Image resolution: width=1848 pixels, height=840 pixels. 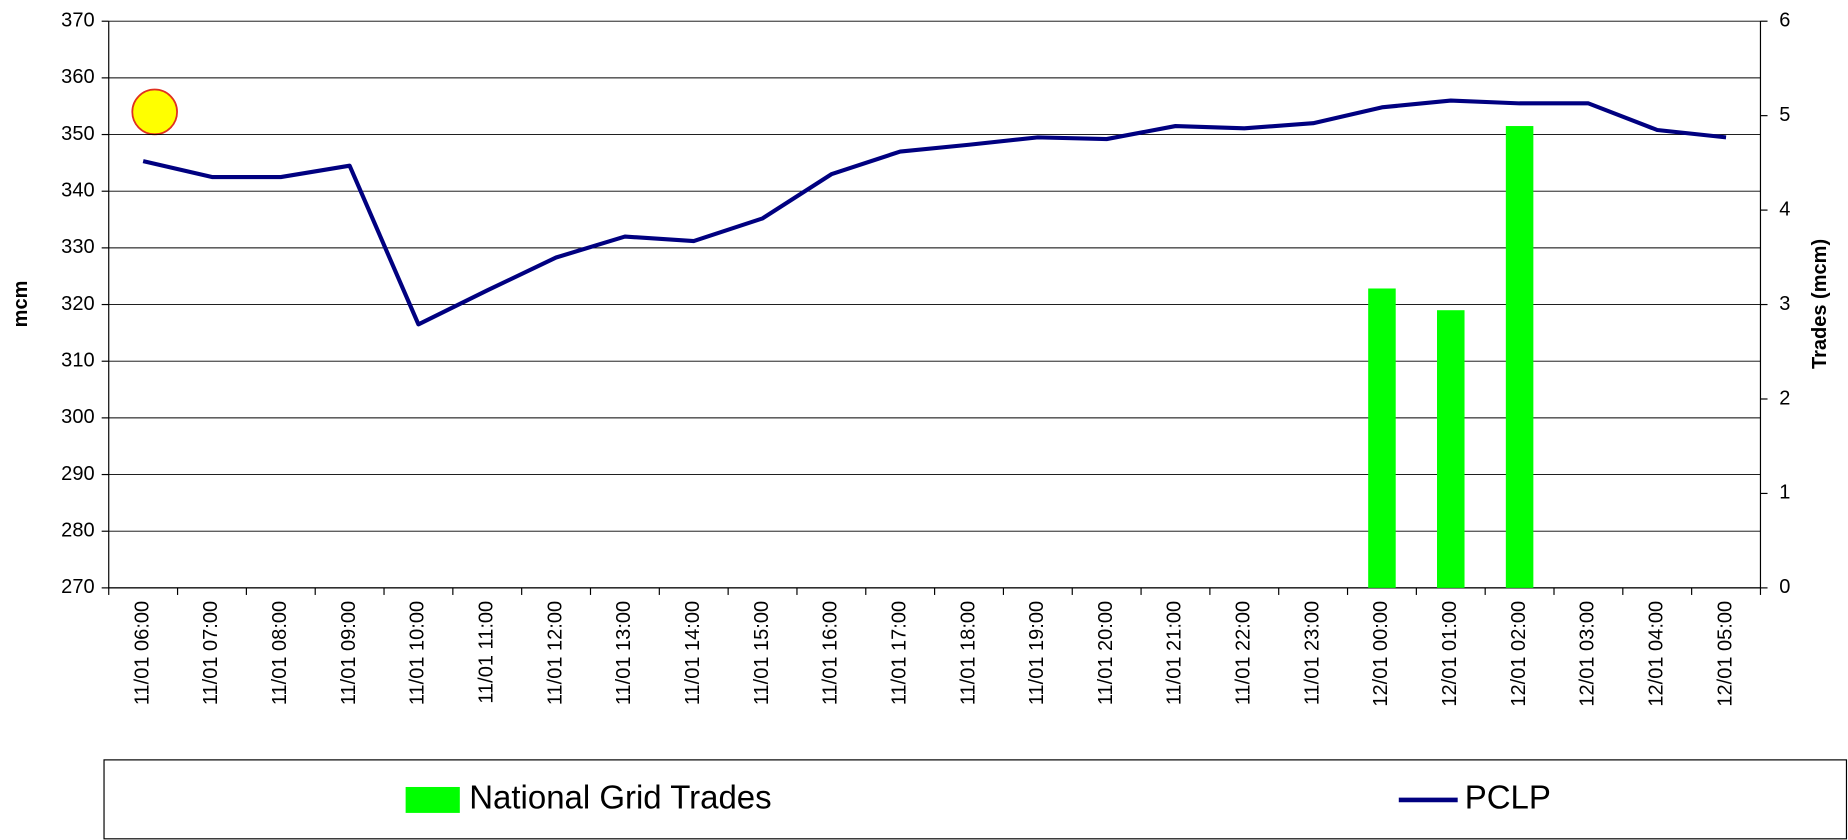 What do you see at coordinates (77, 530) in the screenshot?
I see `y-tick-label: 280` at bounding box center [77, 530].